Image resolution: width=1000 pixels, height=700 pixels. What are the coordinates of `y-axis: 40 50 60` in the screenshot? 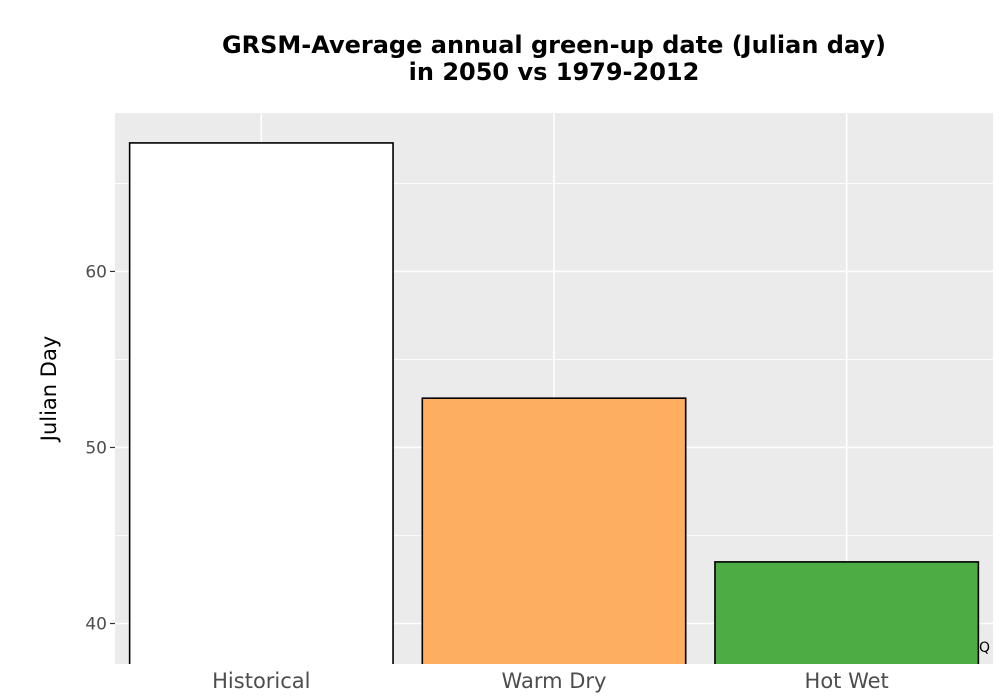 It's located at (100, 448).